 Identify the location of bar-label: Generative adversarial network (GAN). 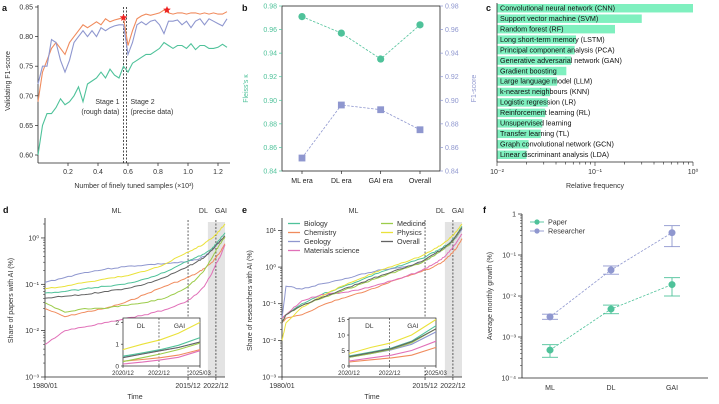
(561, 60).